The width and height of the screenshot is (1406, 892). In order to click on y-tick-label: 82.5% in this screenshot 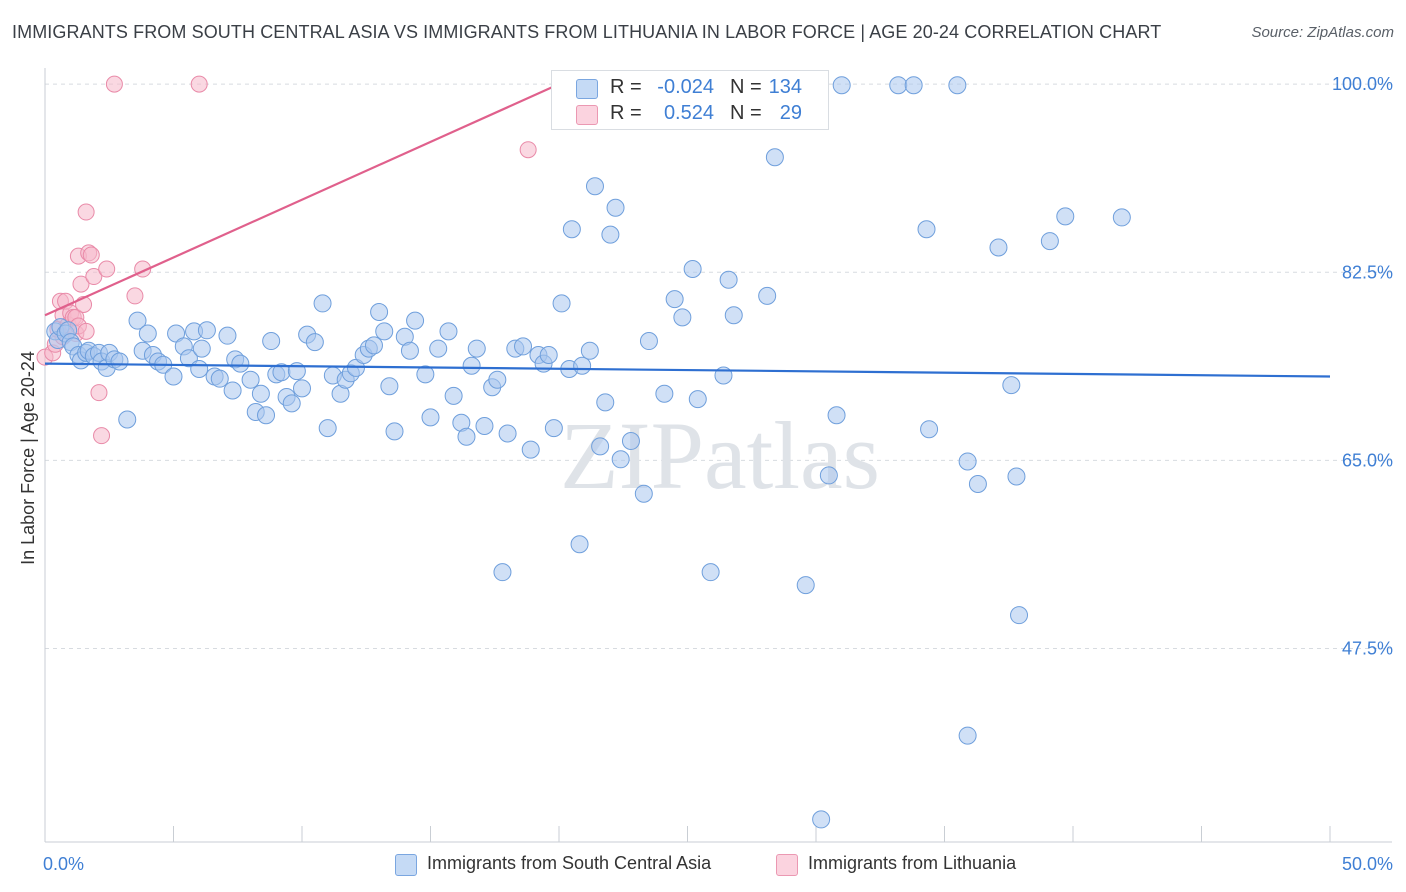, I will do `click(1367, 272)`.